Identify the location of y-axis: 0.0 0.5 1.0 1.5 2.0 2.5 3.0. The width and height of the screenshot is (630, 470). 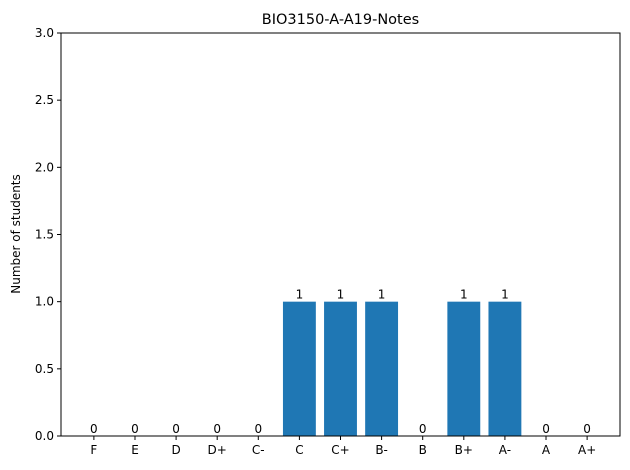
(48, 234).